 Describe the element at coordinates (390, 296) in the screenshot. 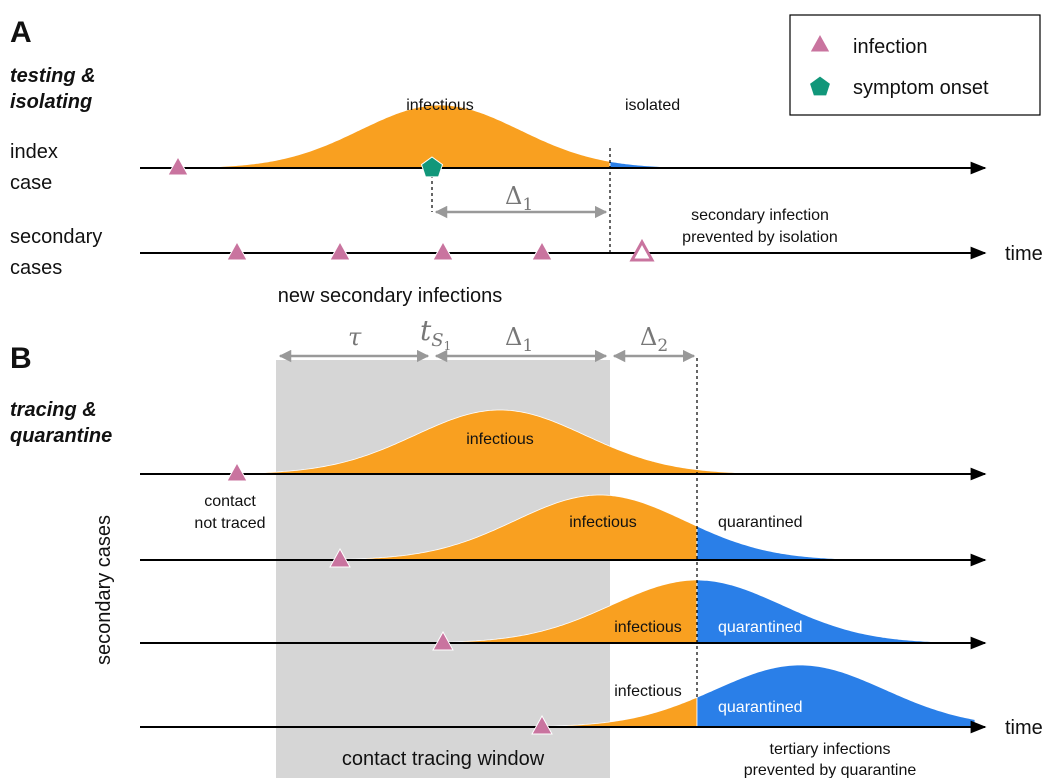

I see `caption: new secondary infections` at that location.